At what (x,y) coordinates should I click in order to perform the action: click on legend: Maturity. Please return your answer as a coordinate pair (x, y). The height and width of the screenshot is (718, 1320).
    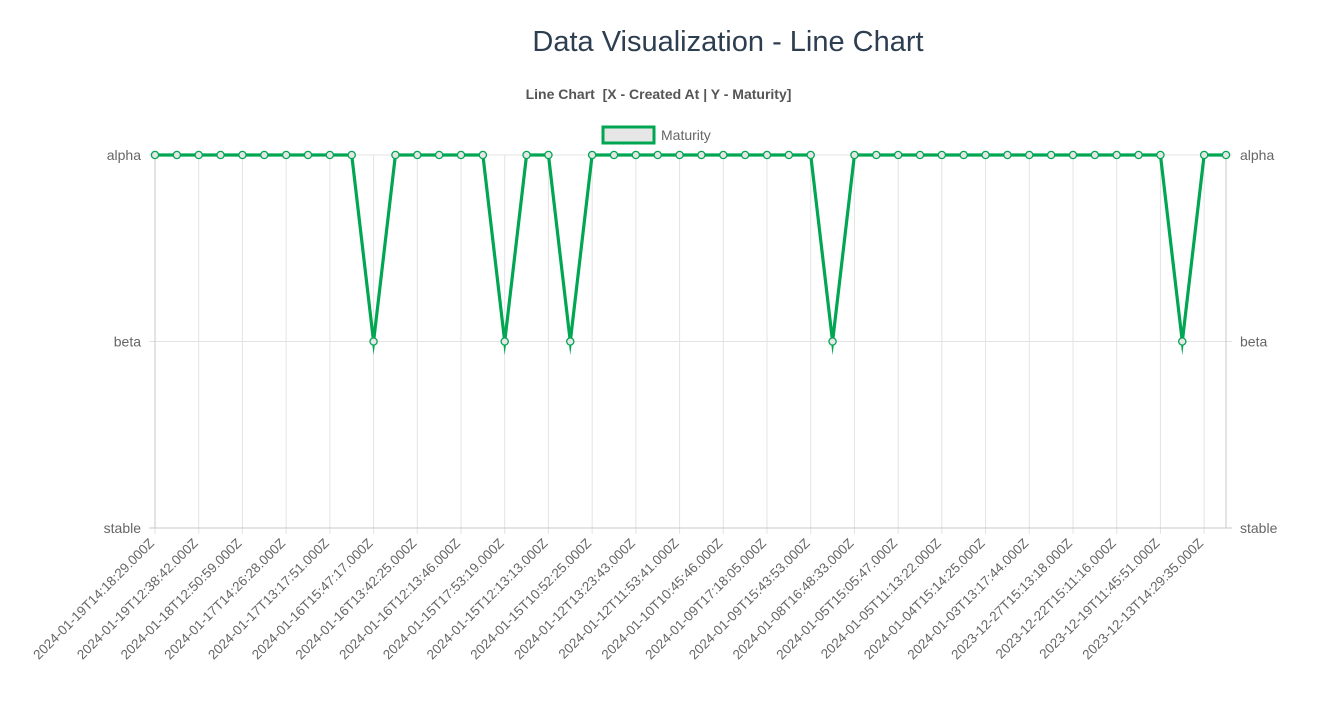
    Looking at the image, I should click on (656, 135).